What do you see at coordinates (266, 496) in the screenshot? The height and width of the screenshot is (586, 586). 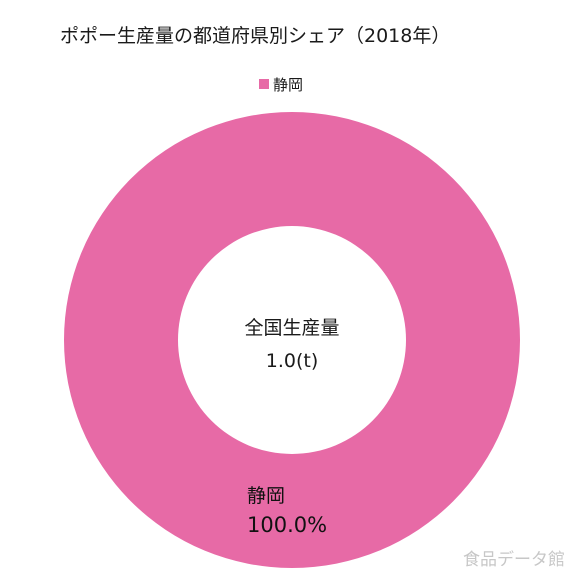 I see `slice-label-prefecture: 静岡` at bounding box center [266, 496].